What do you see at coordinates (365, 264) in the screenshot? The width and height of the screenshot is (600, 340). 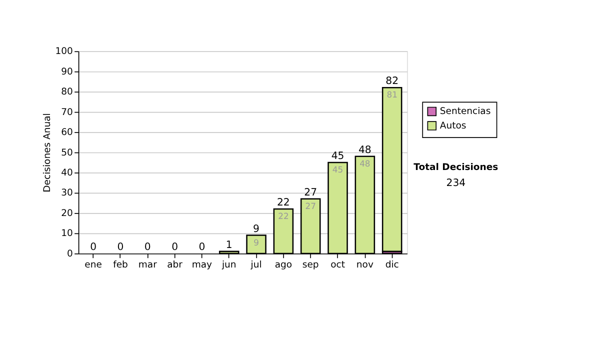 I see `x-tick-label: nov` at bounding box center [365, 264].